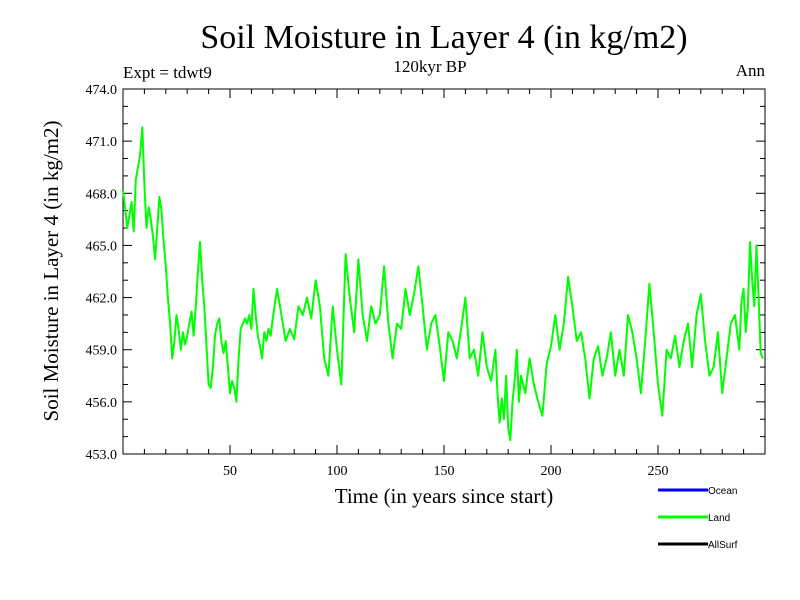 The image size is (800, 600). Describe the element at coordinates (102, 246) in the screenshot. I see `y-tick-label: 465.0` at that location.